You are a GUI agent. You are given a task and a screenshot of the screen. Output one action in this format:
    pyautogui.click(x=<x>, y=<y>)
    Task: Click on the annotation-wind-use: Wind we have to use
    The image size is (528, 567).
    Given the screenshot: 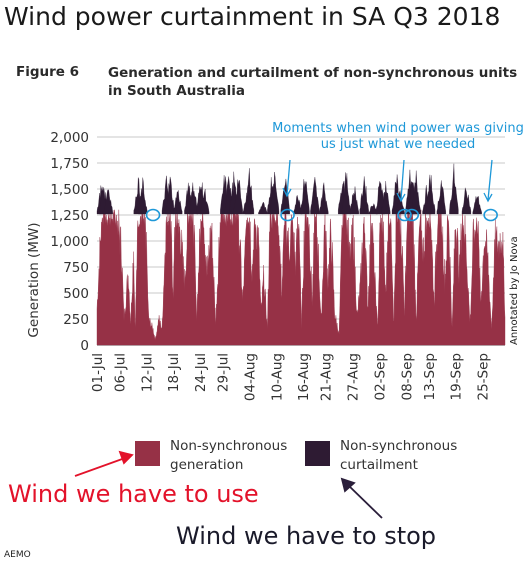 What is the action you would take?
    pyautogui.click(x=133, y=494)
    